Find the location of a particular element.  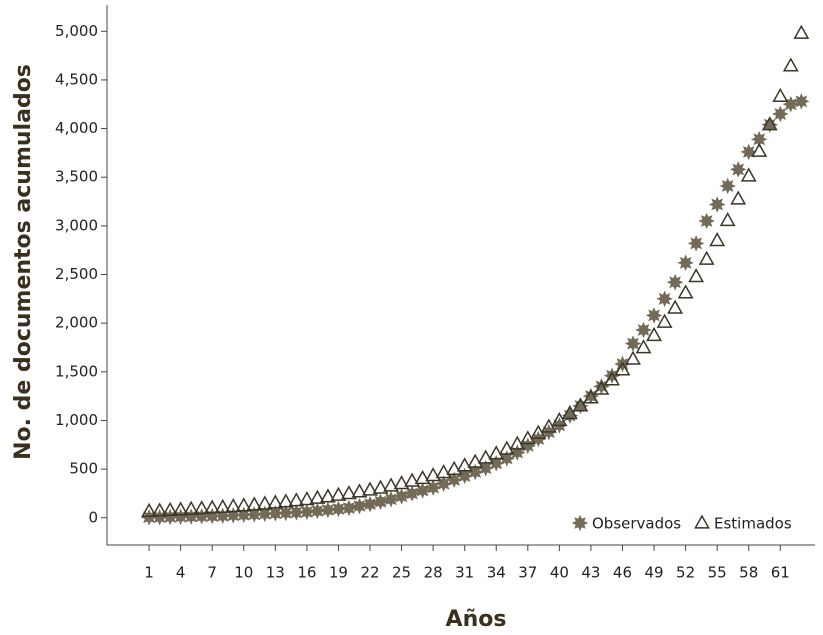

x-tick-label: 46 is located at coordinates (622, 573).